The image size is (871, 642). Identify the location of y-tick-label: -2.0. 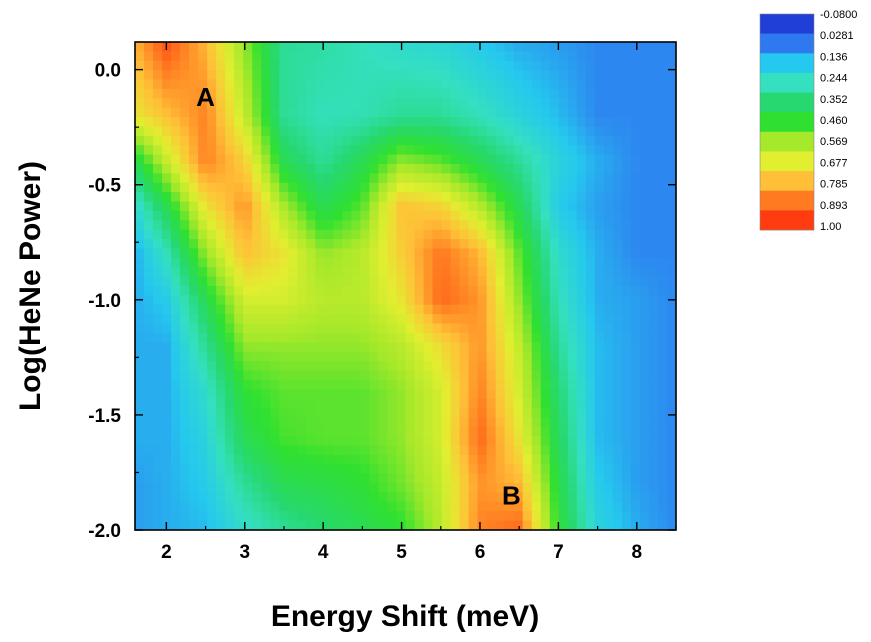
(104, 531).